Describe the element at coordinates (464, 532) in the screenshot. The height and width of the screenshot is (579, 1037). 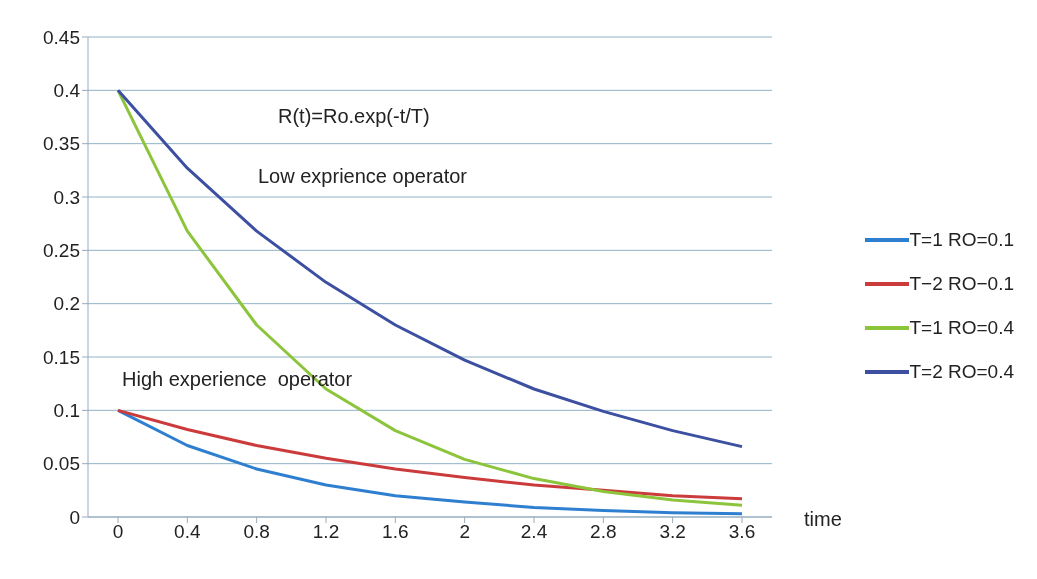
I see `x-tick-label: 2` at that location.